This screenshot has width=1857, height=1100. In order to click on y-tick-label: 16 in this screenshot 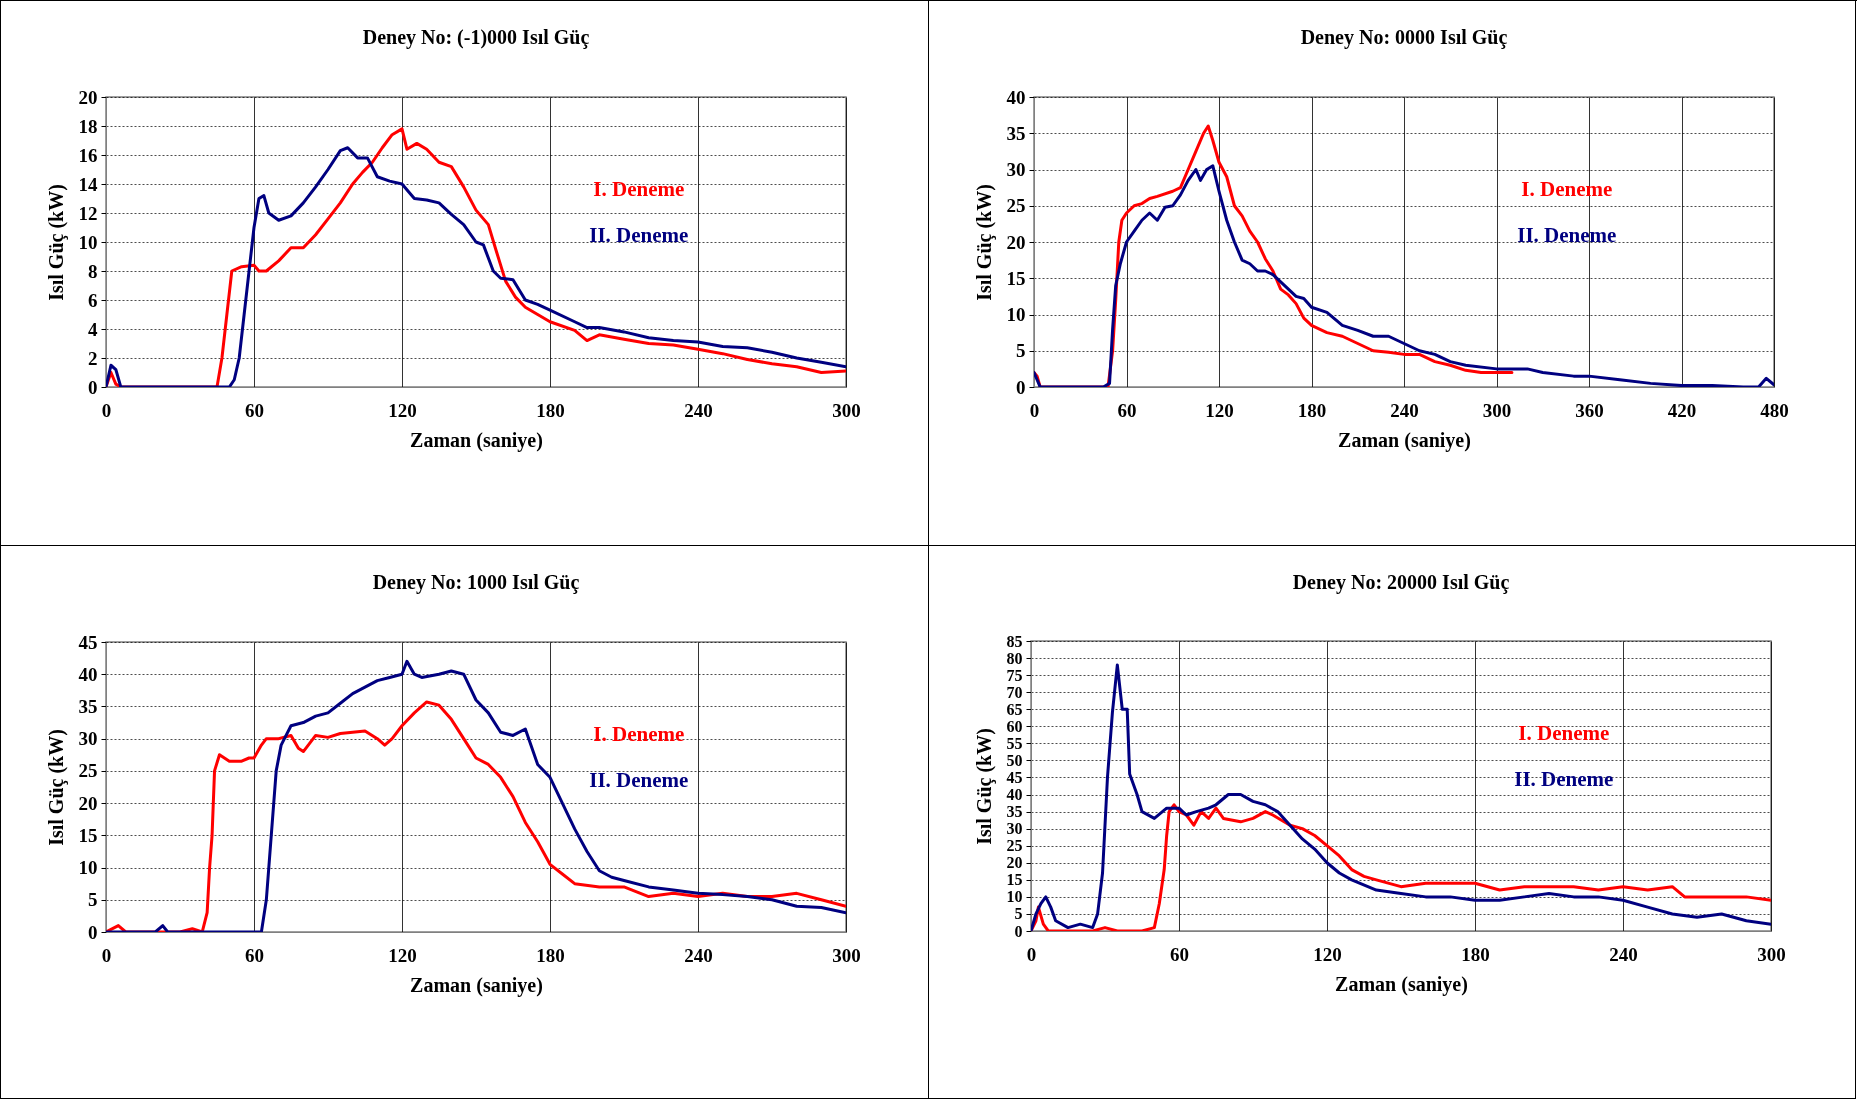, I will do `click(88, 155)`.